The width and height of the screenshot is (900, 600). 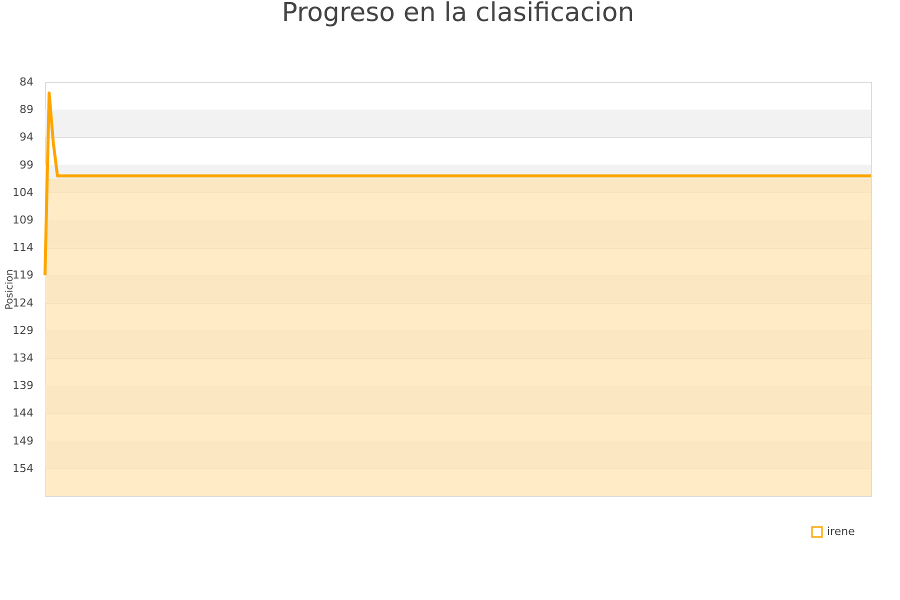 I want to click on y-tick-label: 114, so click(x=23, y=247).